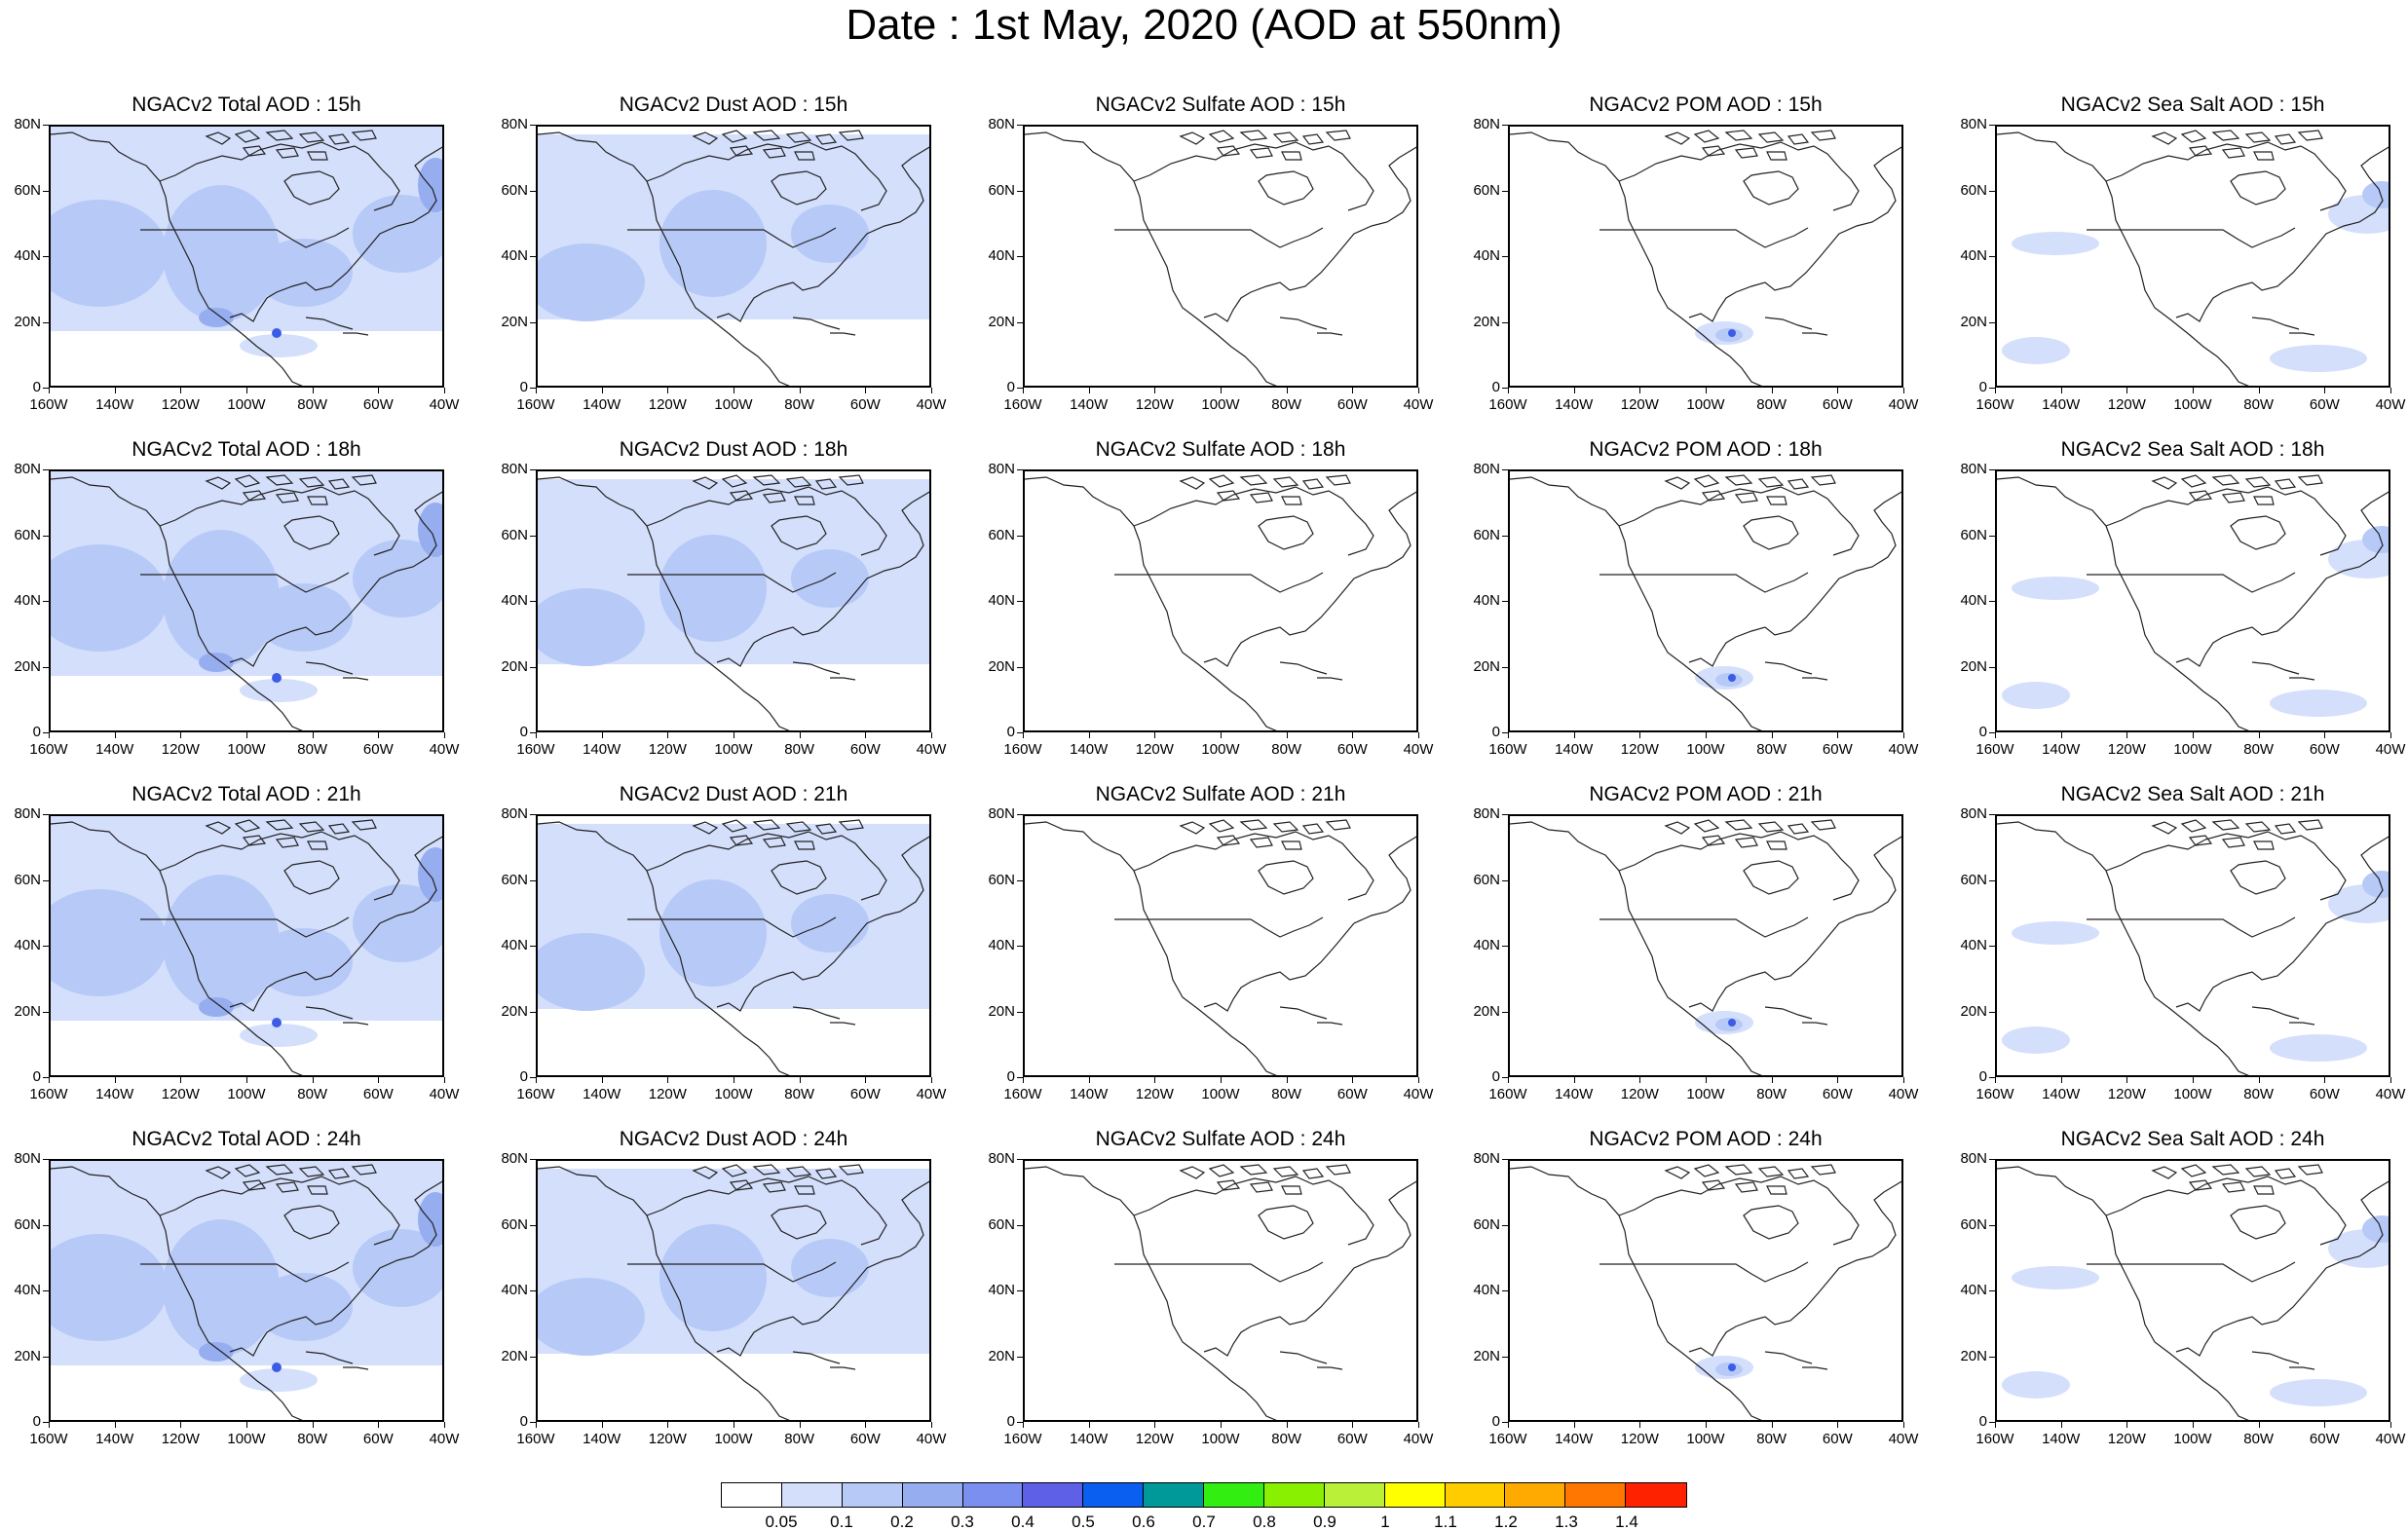 Image resolution: width=2408 pixels, height=1531 pixels. I want to click on colorbar-tick-label: 0.05, so click(781, 1521).